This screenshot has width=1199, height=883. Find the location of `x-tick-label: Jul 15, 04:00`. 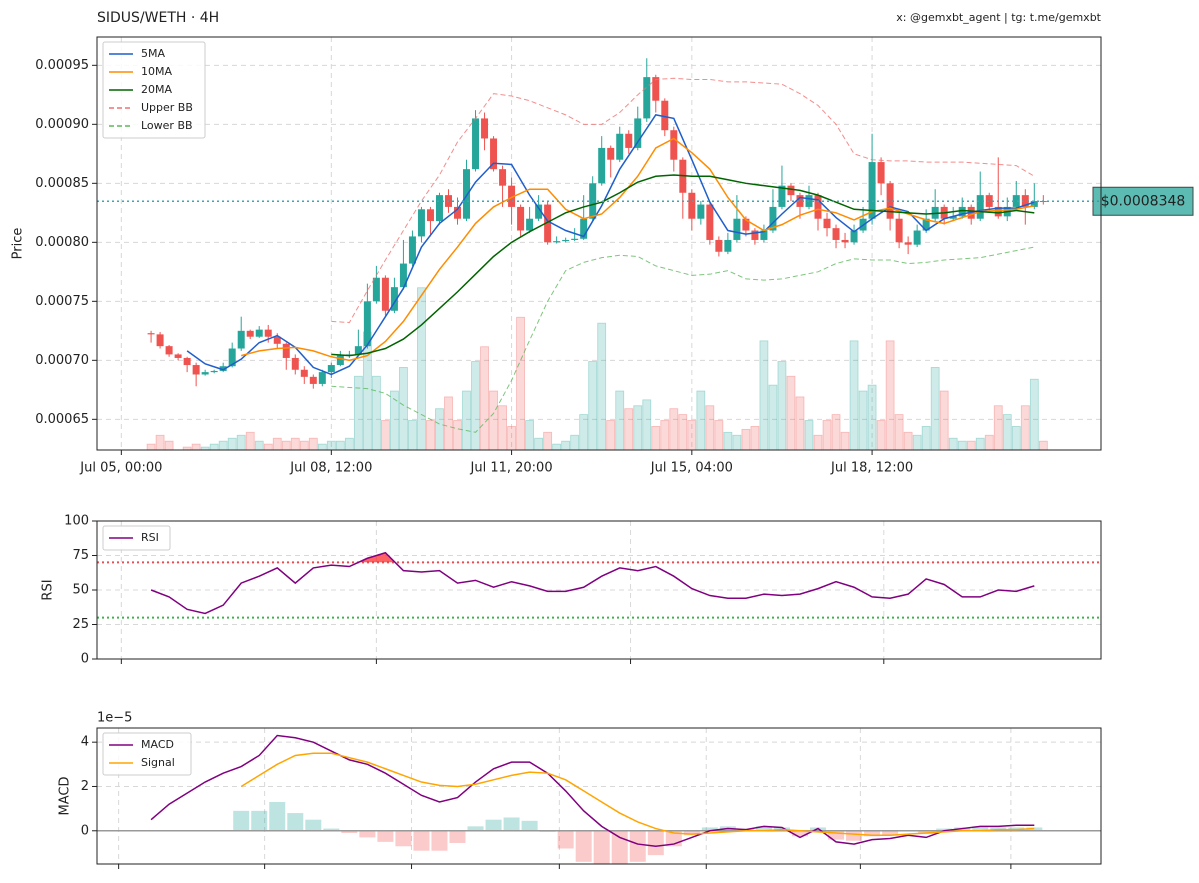

x-tick-label: Jul 15, 04:00 is located at coordinates (691, 468).